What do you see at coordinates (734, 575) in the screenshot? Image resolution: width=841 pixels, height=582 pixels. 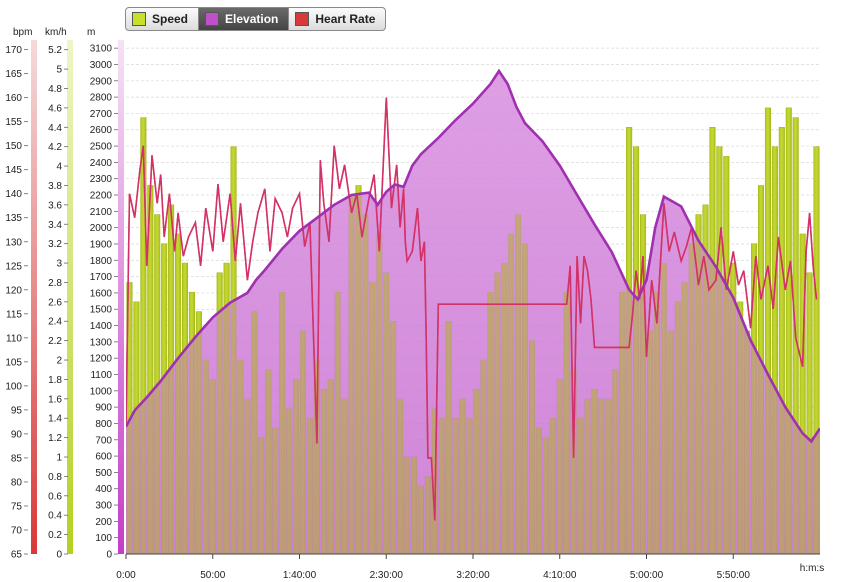 I see `x-tick-label: 5:50:00` at bounding box center [734, 575].